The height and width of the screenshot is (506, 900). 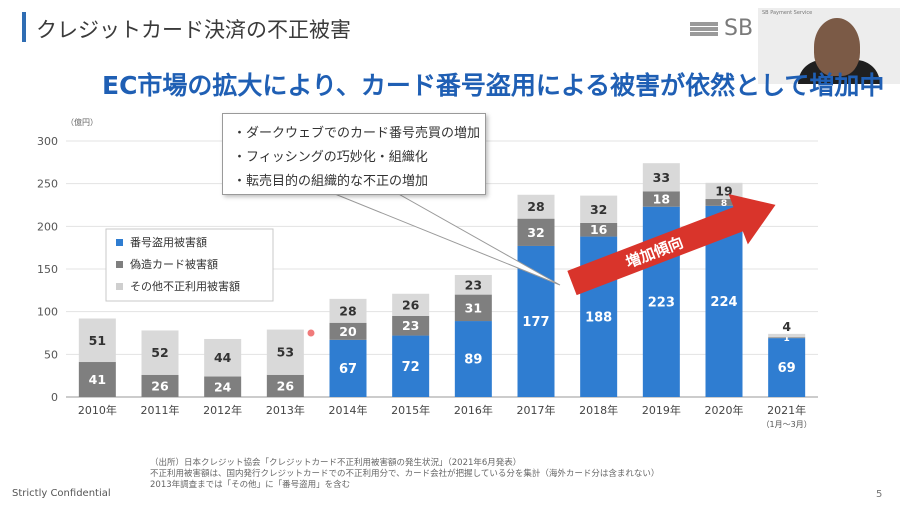 What do you see at coordinates (311, 333) in the screenshot?
I see `pointer-dot` at bounding box center [311, 333].